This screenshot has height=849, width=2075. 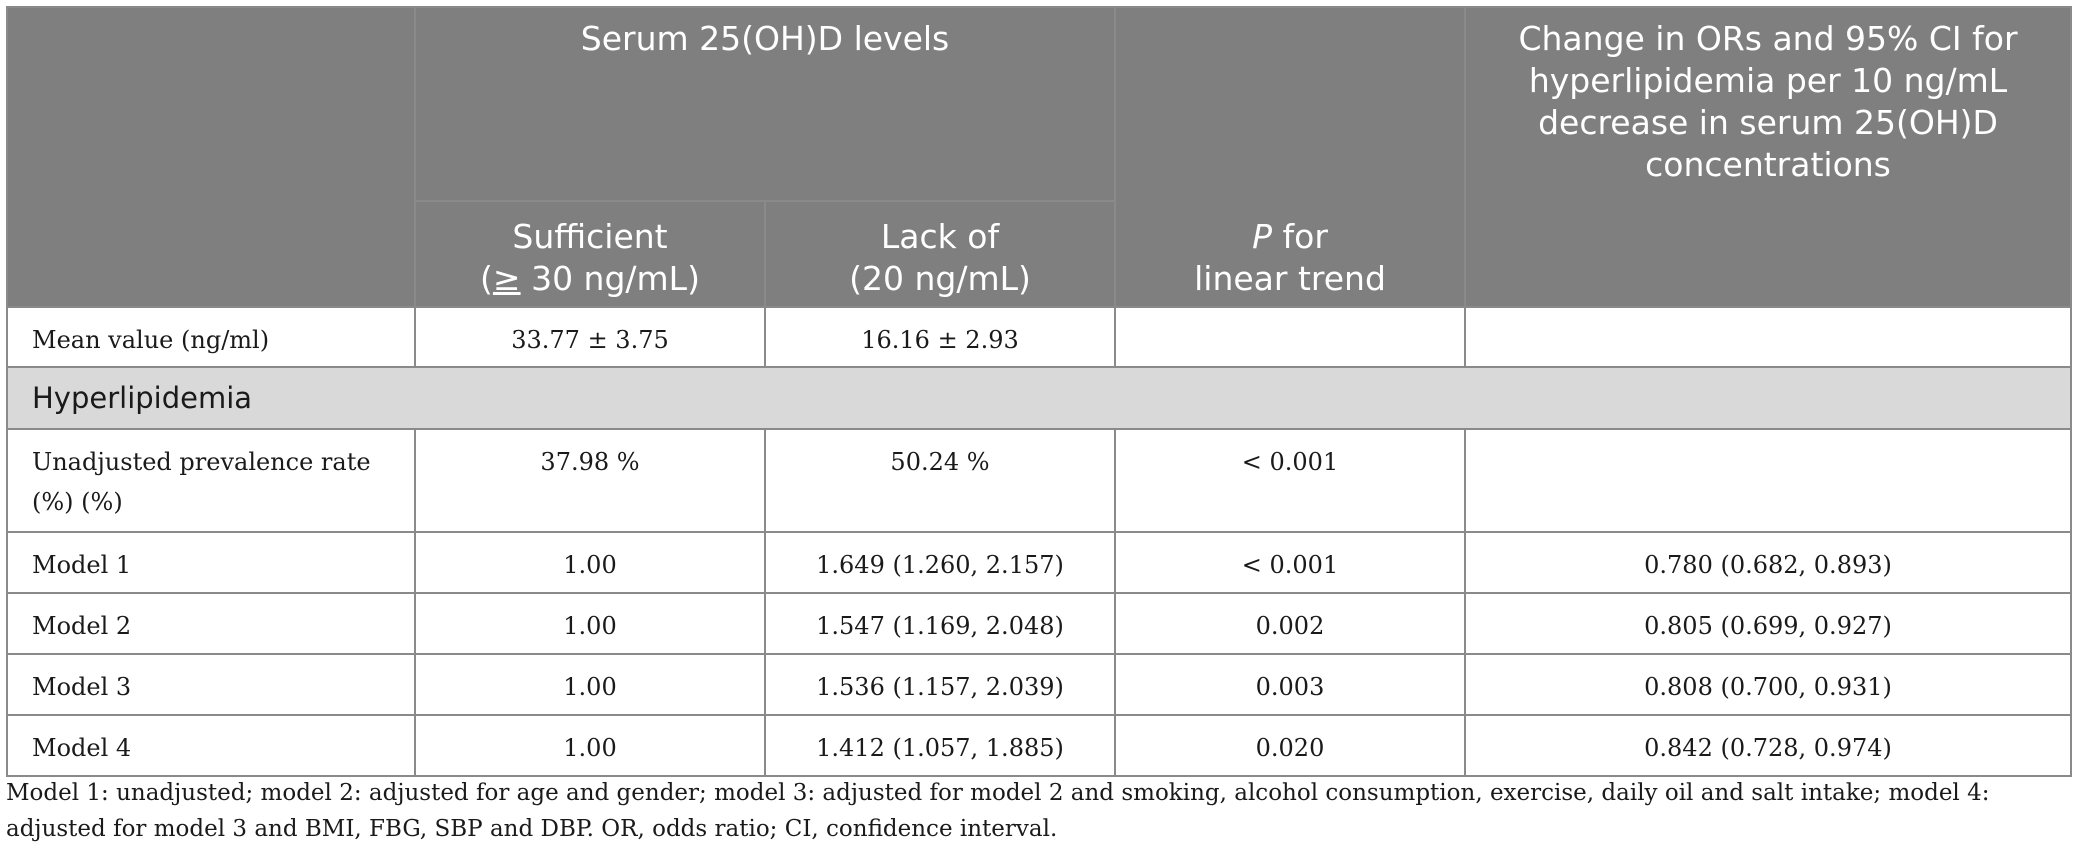 What do you see at coordinates (211, 745) in the screenshot?
I see `cell-label: Model 4` at bounding box center [211, 745].